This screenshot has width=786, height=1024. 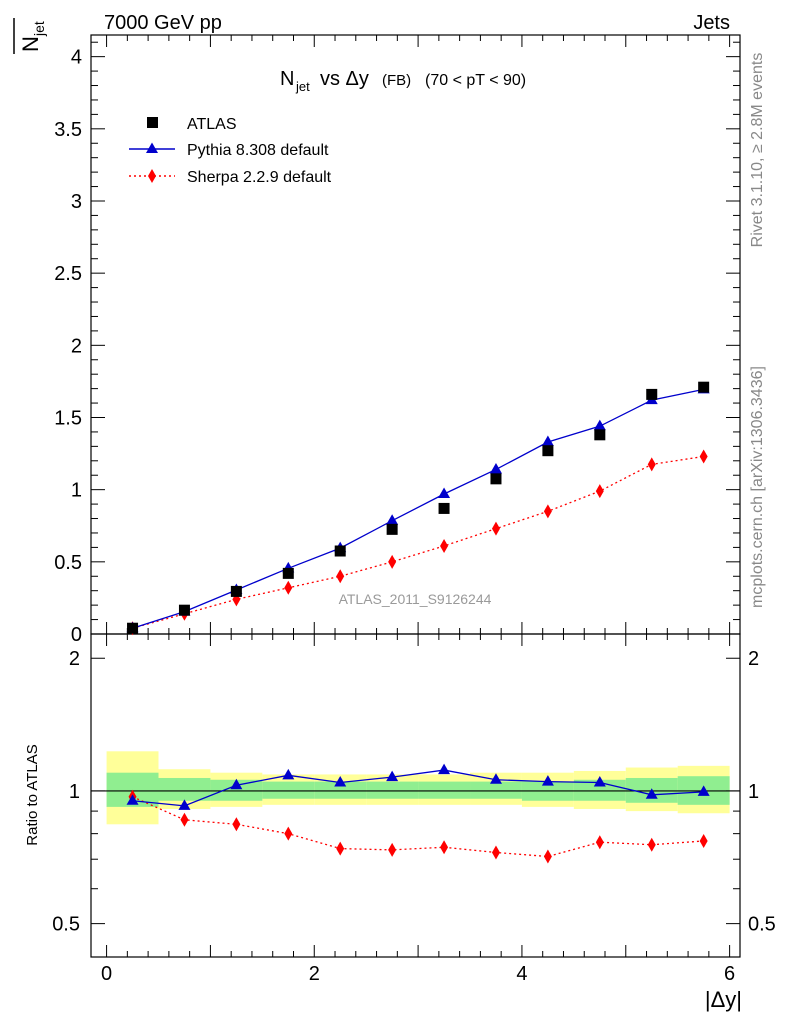 I want to click on y-tick-label: 0.5, so click(x=68, y=563).